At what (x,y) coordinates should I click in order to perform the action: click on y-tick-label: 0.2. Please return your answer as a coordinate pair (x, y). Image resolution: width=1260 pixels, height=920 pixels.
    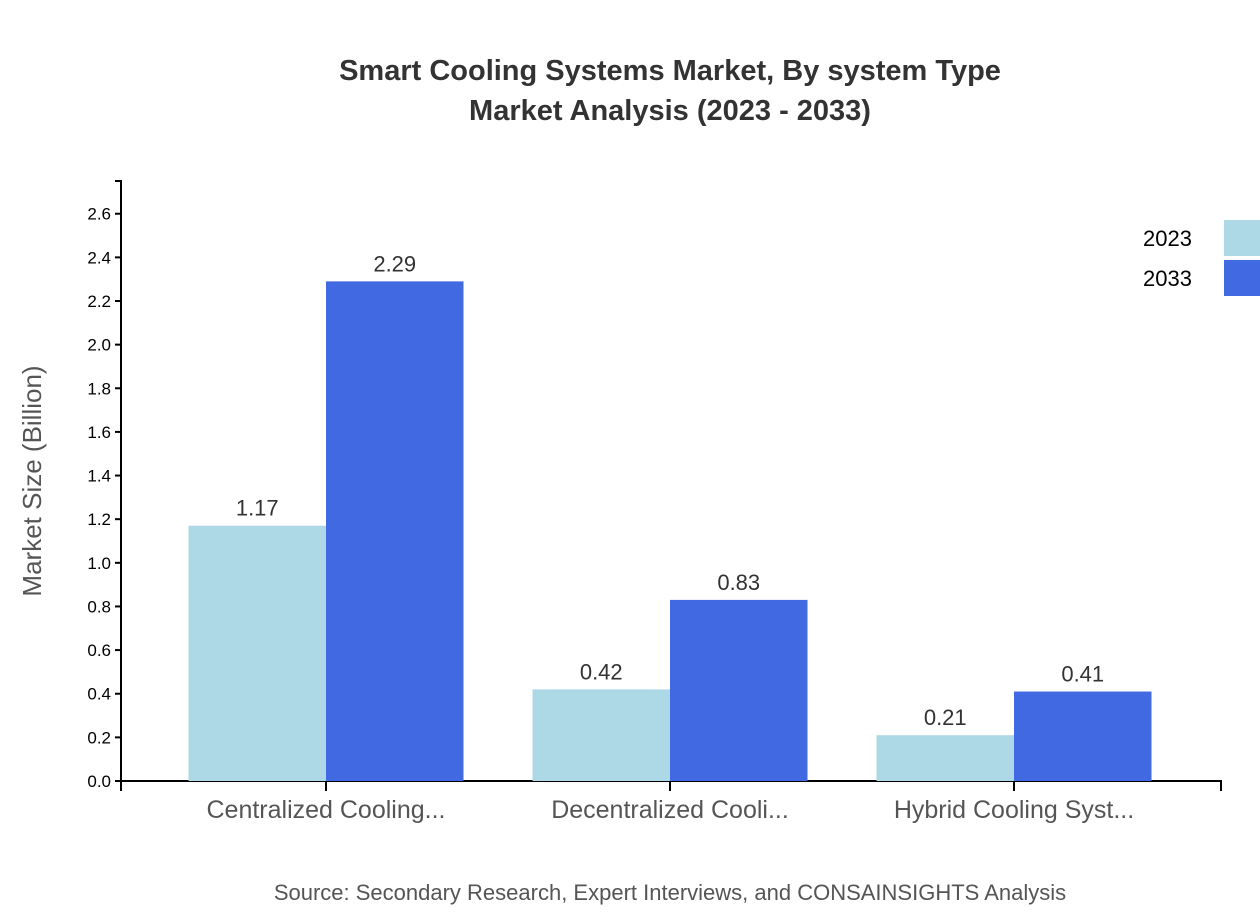
    Looking at the image, I should click on (99, 737).